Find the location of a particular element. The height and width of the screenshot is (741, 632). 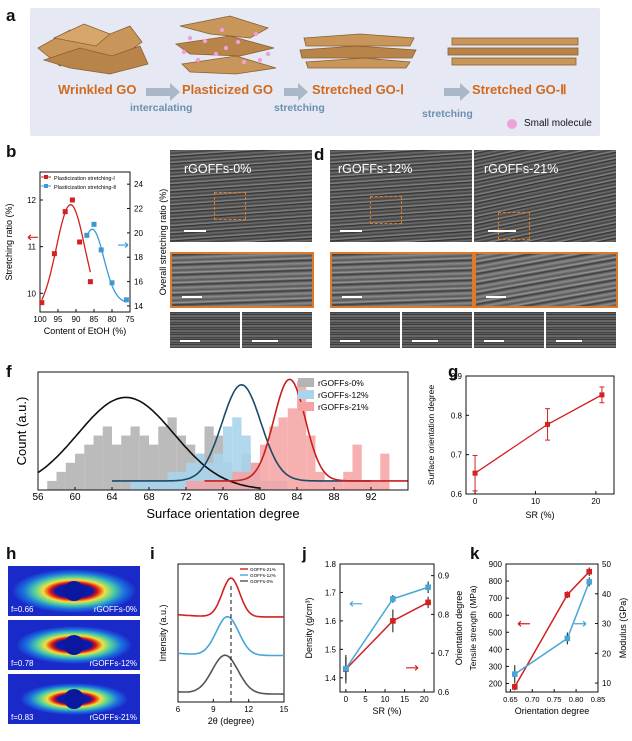

x-tick-label: 85 is located at coordinates (94, 319).